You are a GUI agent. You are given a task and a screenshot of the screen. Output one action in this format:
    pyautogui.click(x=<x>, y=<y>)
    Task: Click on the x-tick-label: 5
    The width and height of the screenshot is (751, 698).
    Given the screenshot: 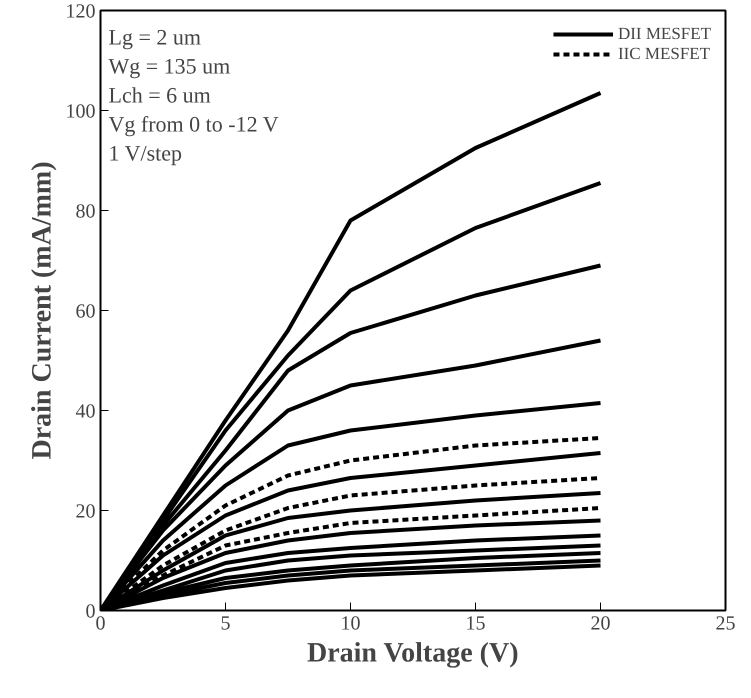 What is the action you would take?
    pyautogui.click(x=225, y=623)
    